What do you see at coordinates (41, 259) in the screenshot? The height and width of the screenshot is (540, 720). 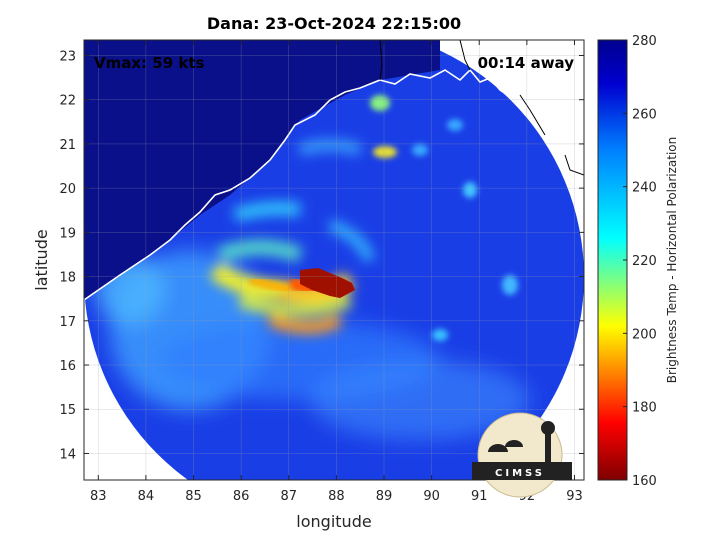 I see `y-axis-label: latitude` at bounding box center [41, 259].